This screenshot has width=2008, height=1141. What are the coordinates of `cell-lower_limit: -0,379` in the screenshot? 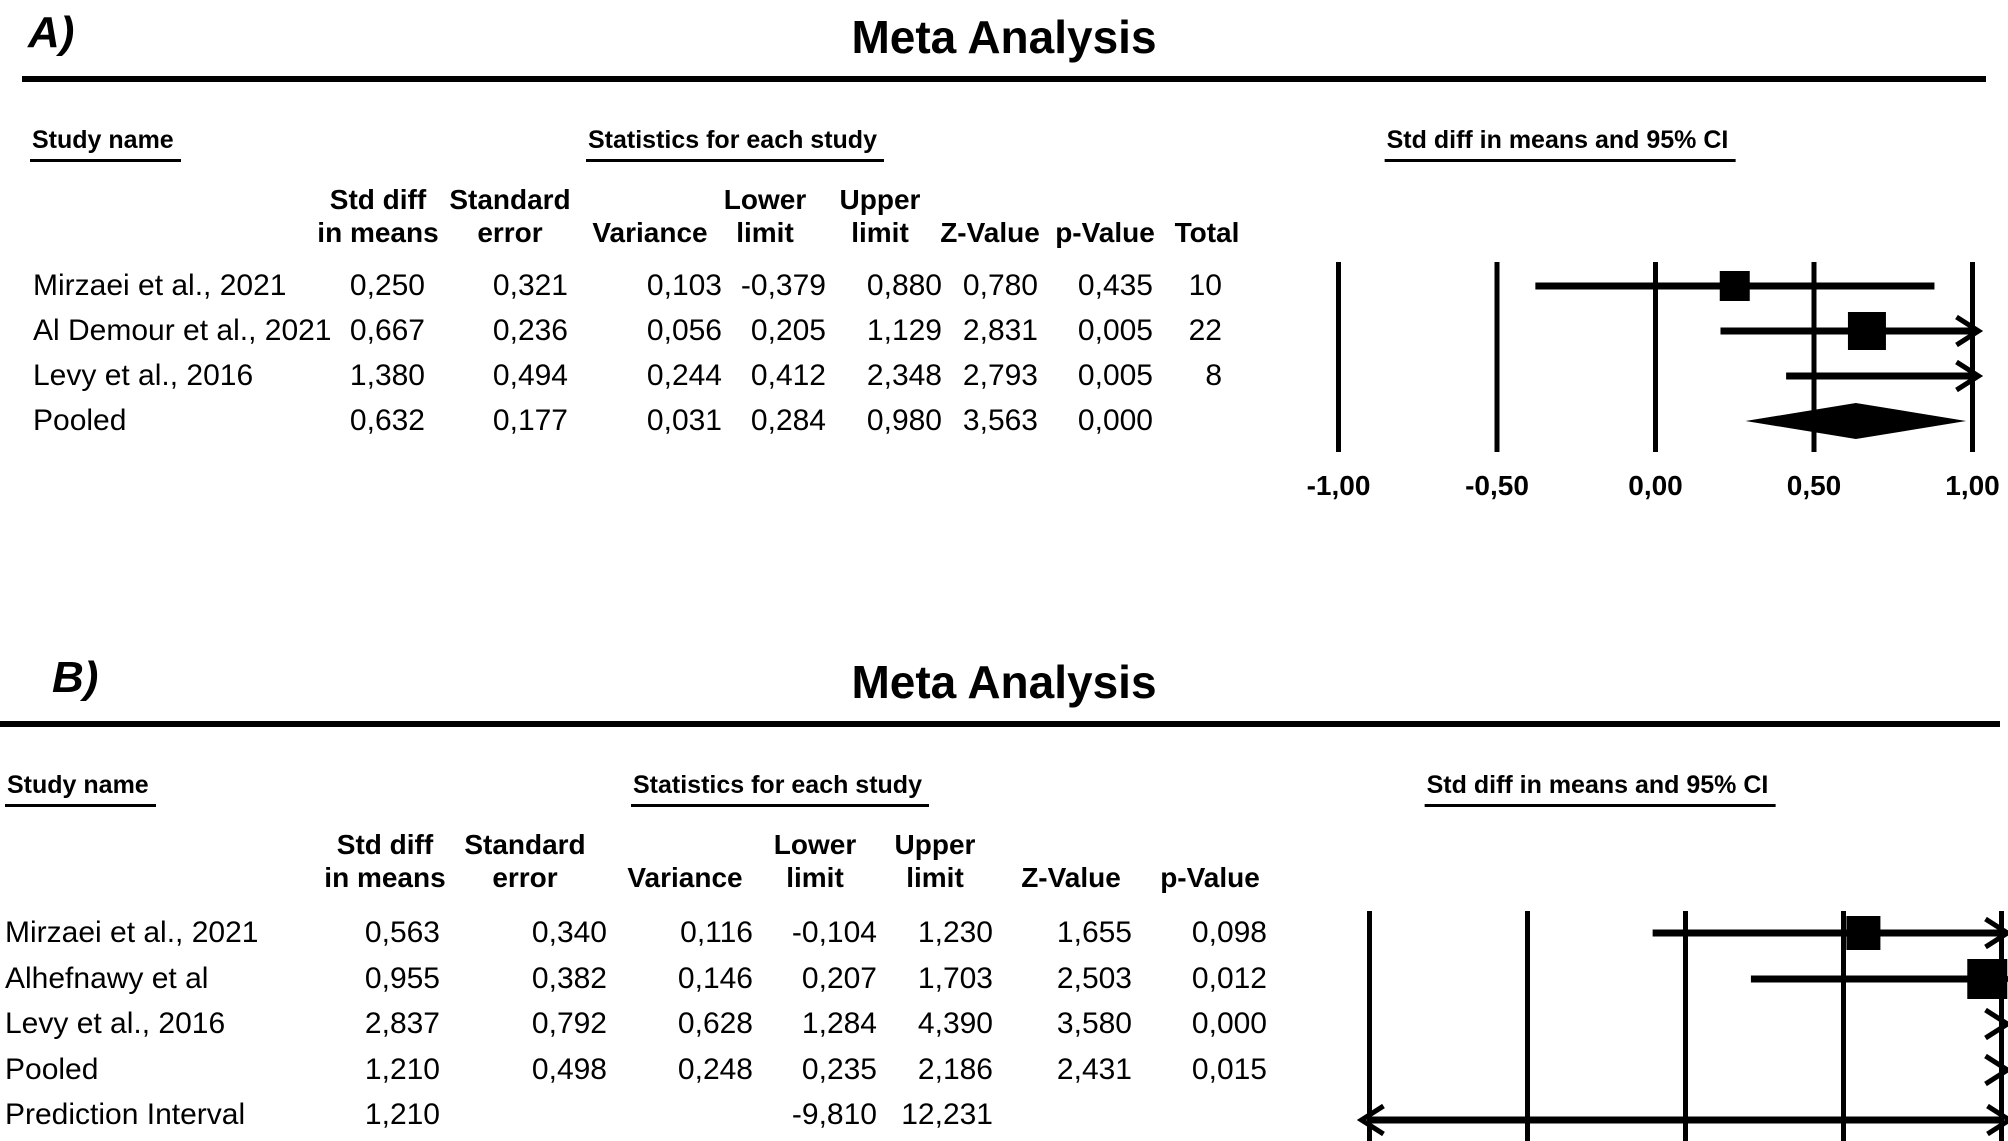 It's located at (783, 285).